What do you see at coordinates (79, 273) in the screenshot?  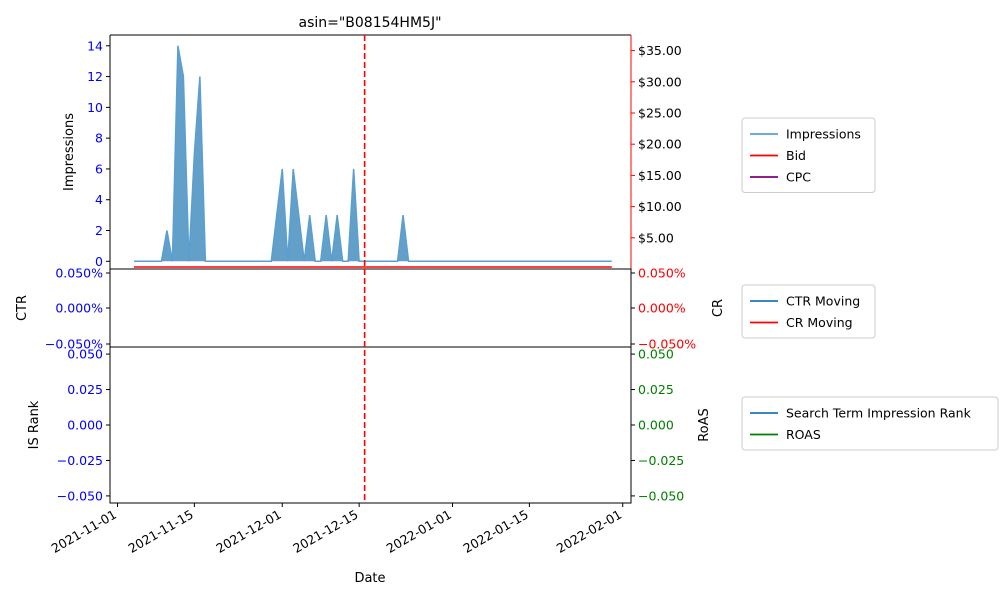 I see `ctr-tick-label: 0.050%` at bounding box center [79, 273].